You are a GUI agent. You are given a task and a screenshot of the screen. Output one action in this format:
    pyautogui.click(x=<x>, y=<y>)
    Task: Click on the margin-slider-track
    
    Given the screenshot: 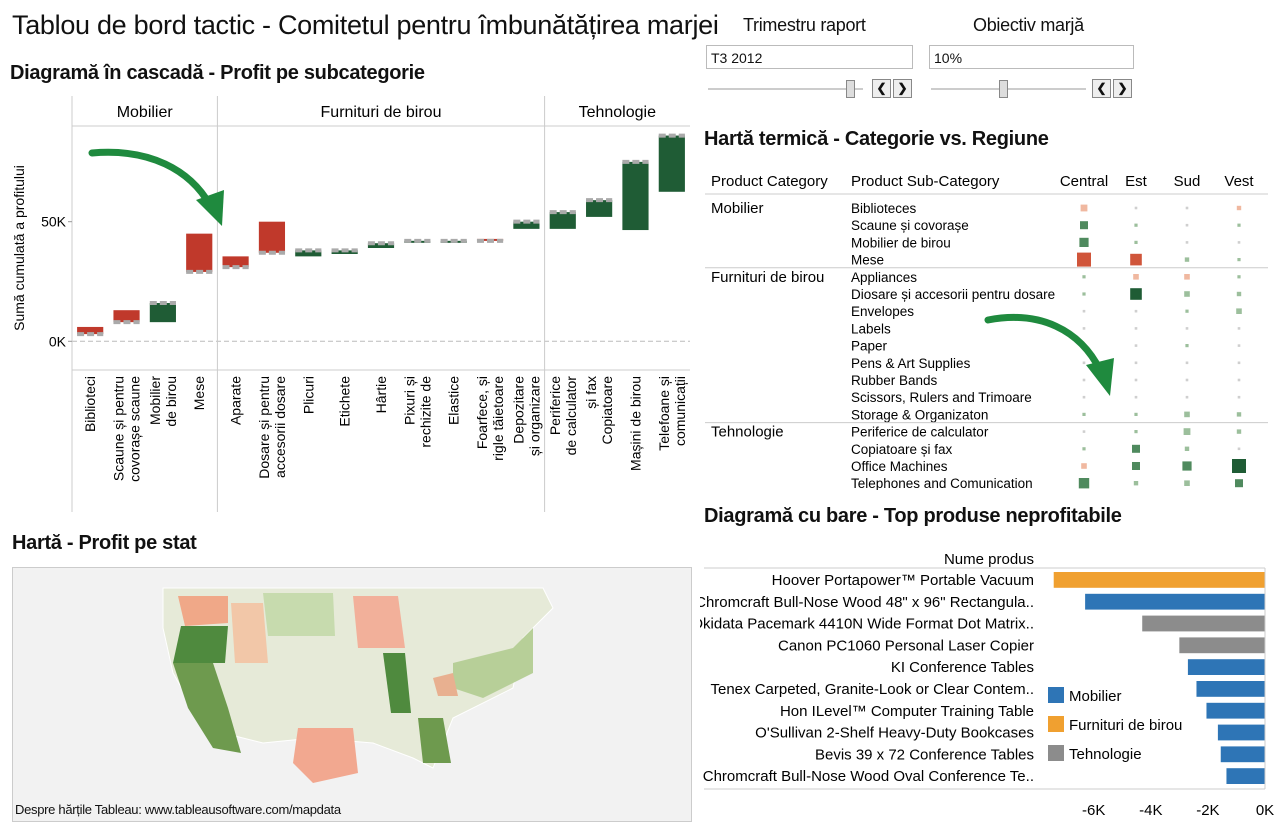 What is the action you would take?
    pyautogui.click(x=1008, y=89)
    